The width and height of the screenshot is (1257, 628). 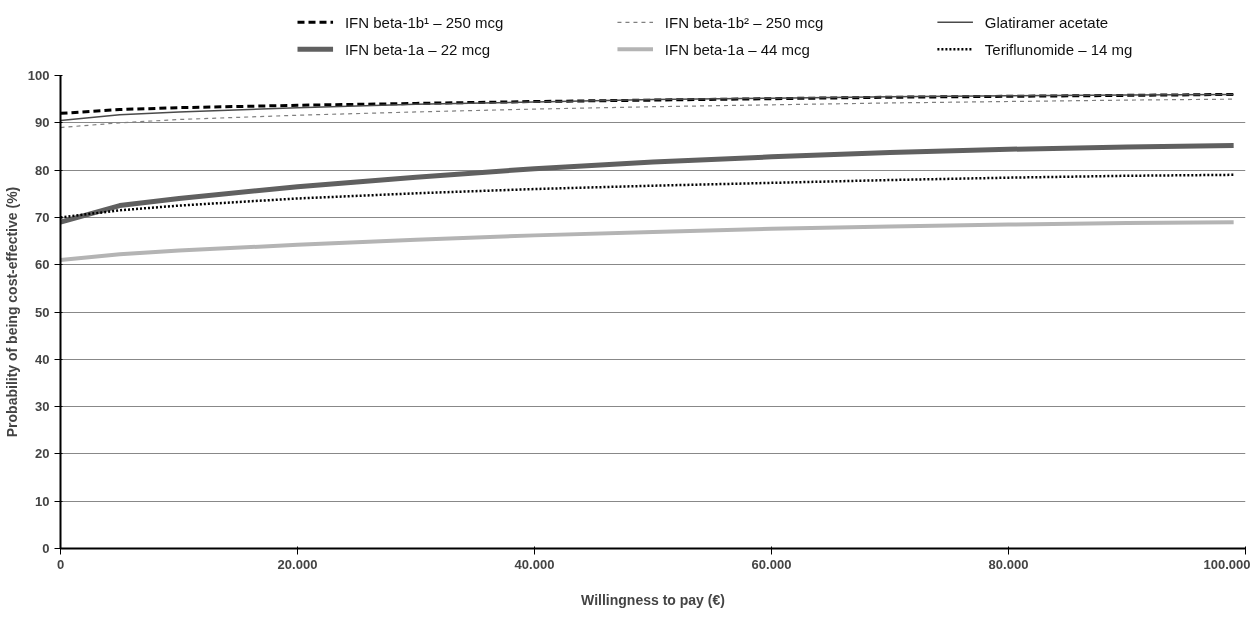 I want to click on x-tick-label: 20.000, so click(x=297, y=564).